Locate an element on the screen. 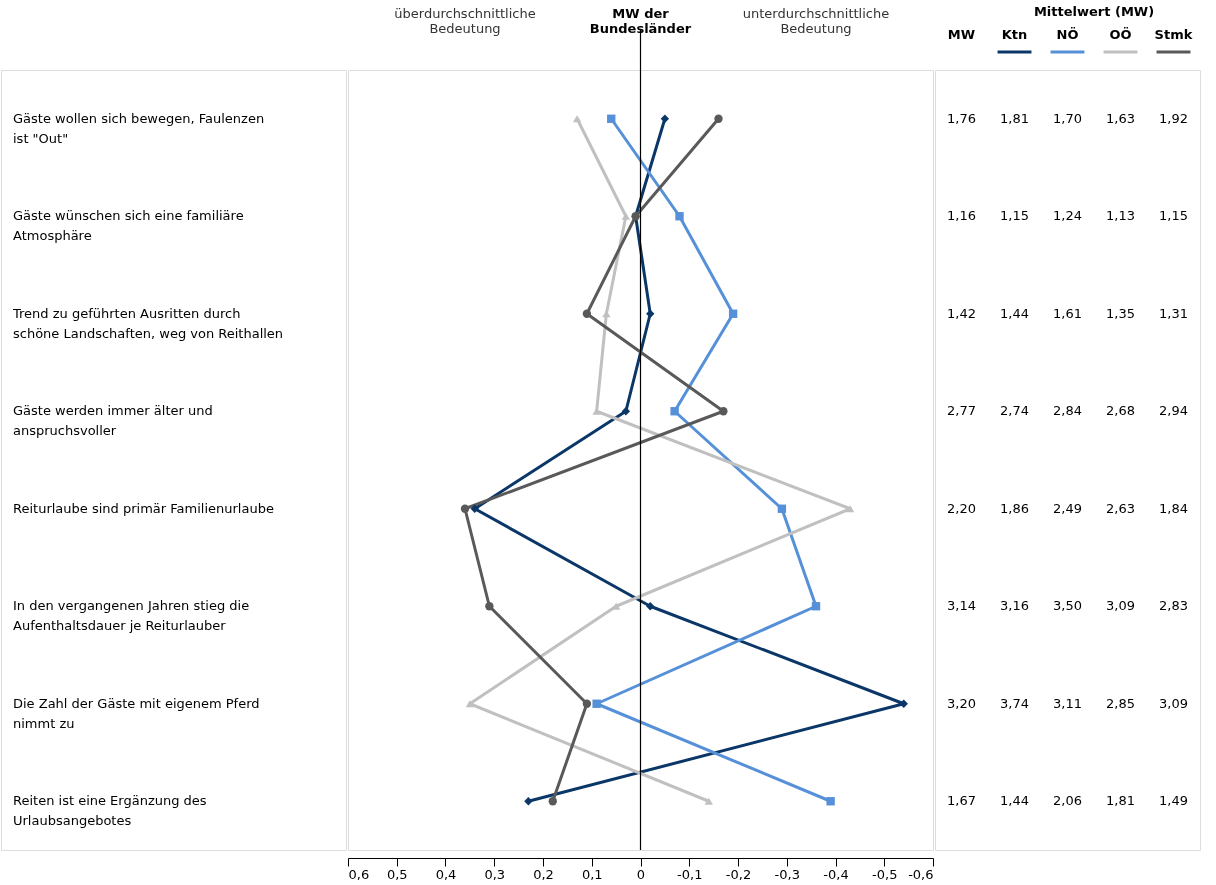 This screenshot has width=1216, height=885. text: 1,86 is located at coordinates (1014, 508).